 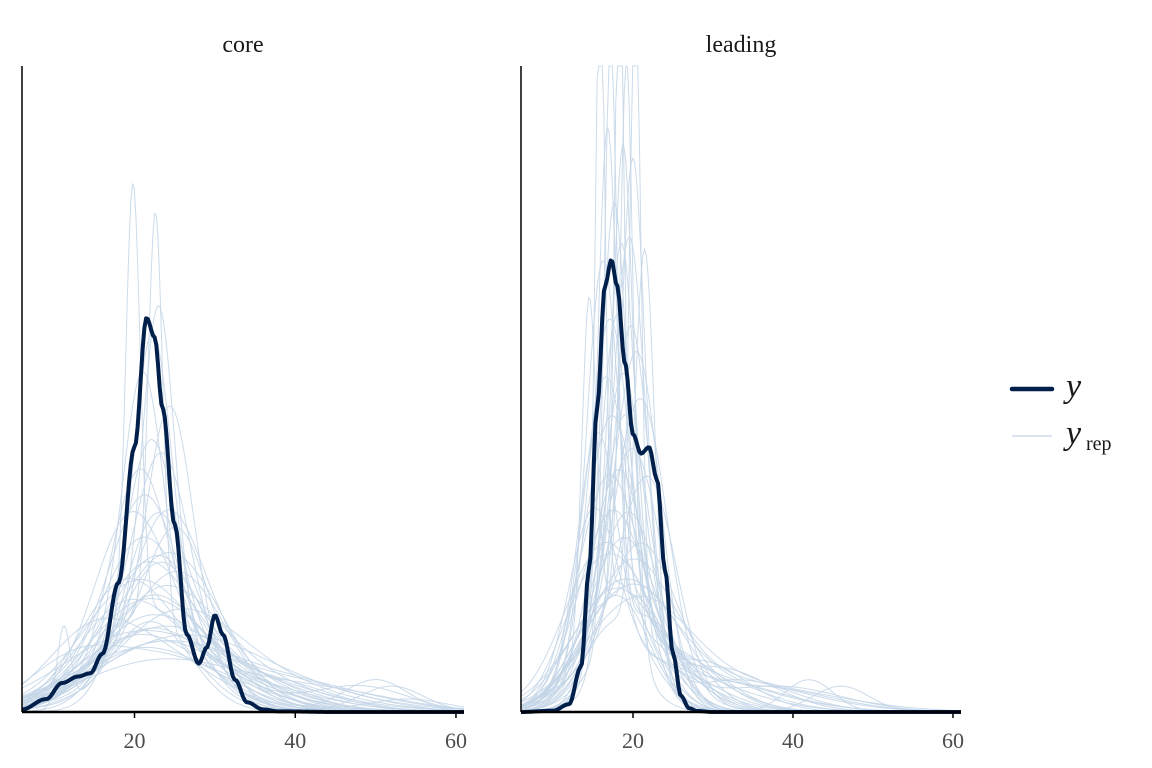 I want to click on panel-title-leading: leading, so click(x=741, y=45).